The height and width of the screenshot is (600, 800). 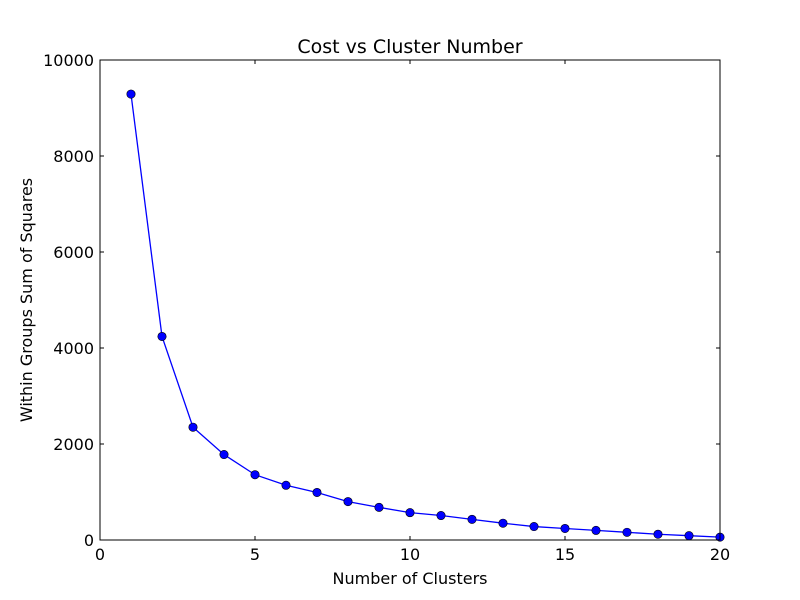 What do you see at coordinates (73, 444) in the screenshot?
I see `y-tick-label: 2000` at bounding box center [73, 444].